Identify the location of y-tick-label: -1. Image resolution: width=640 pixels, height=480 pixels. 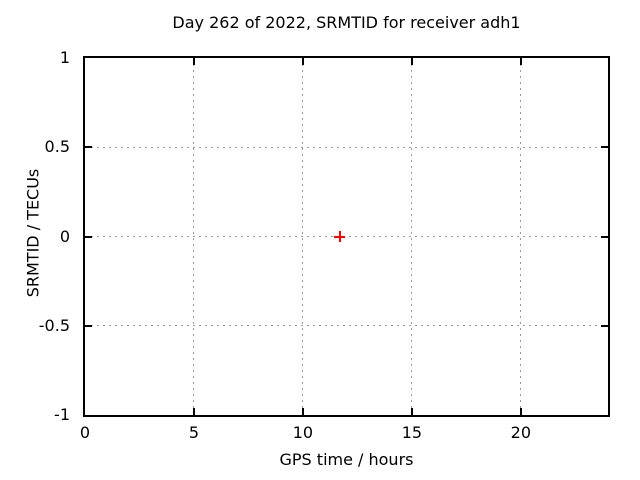
(62, 414).